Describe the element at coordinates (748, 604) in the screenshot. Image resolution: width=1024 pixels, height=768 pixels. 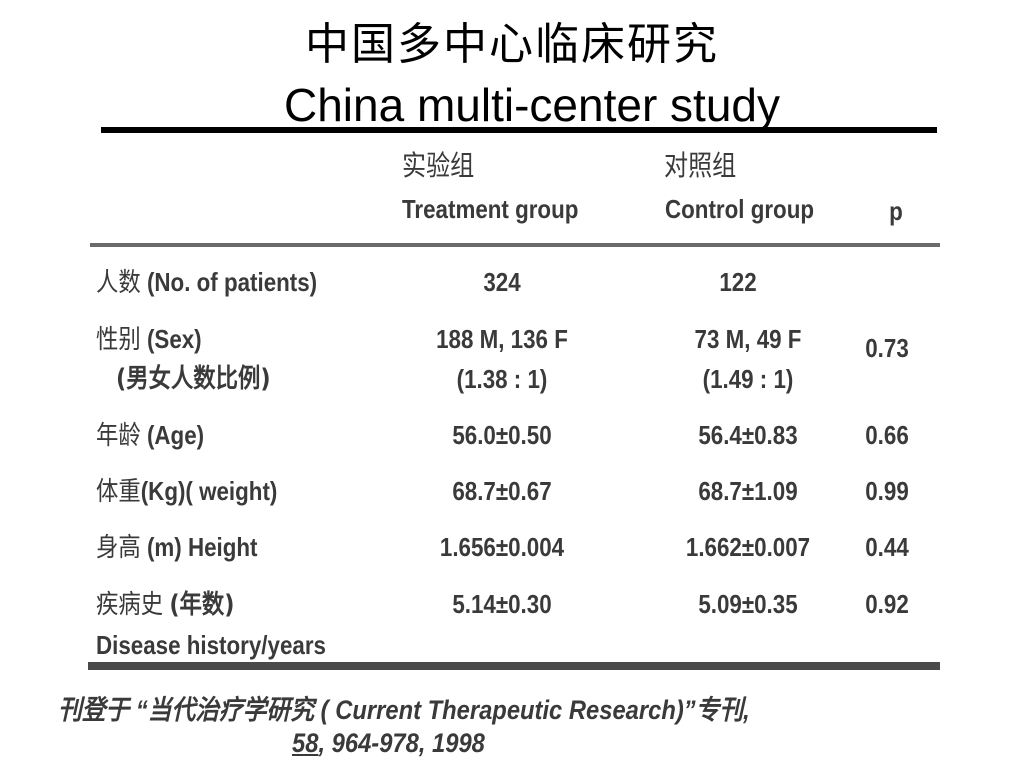
I see `cell-control-disease-history: 5.09±0.35` at that location.